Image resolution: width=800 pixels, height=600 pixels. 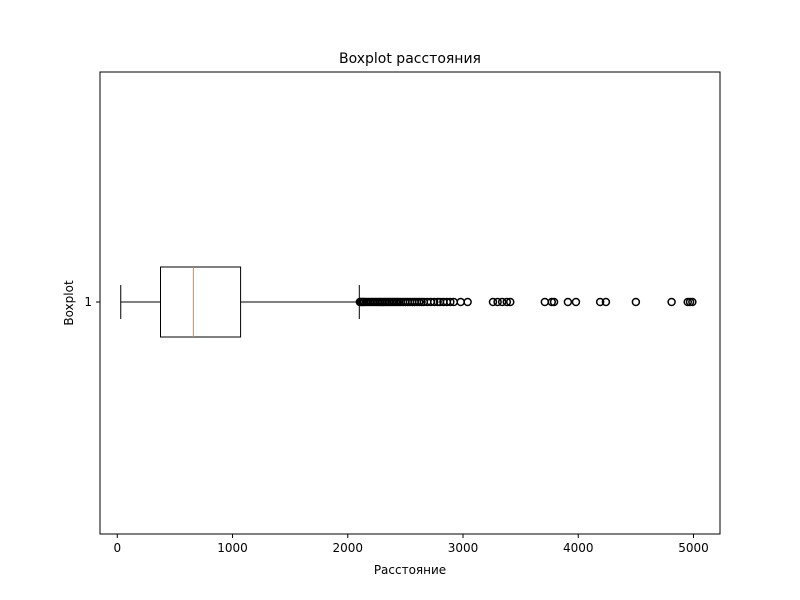 I want to click on x-tick-label: 0, so click(x=117, y=548).